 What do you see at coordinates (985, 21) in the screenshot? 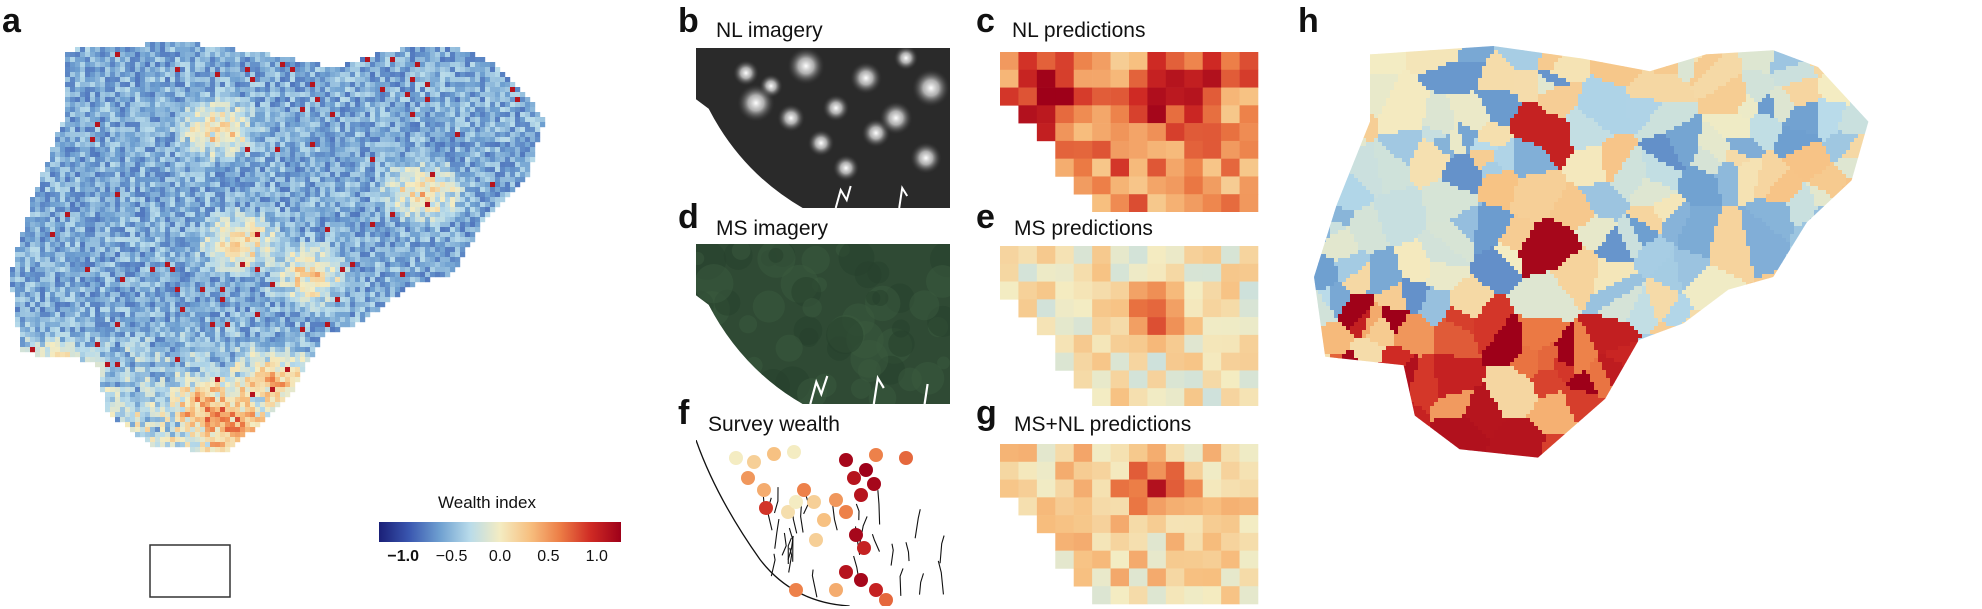
I see `panel-letter-c: c` at bounding box center [985, 21].